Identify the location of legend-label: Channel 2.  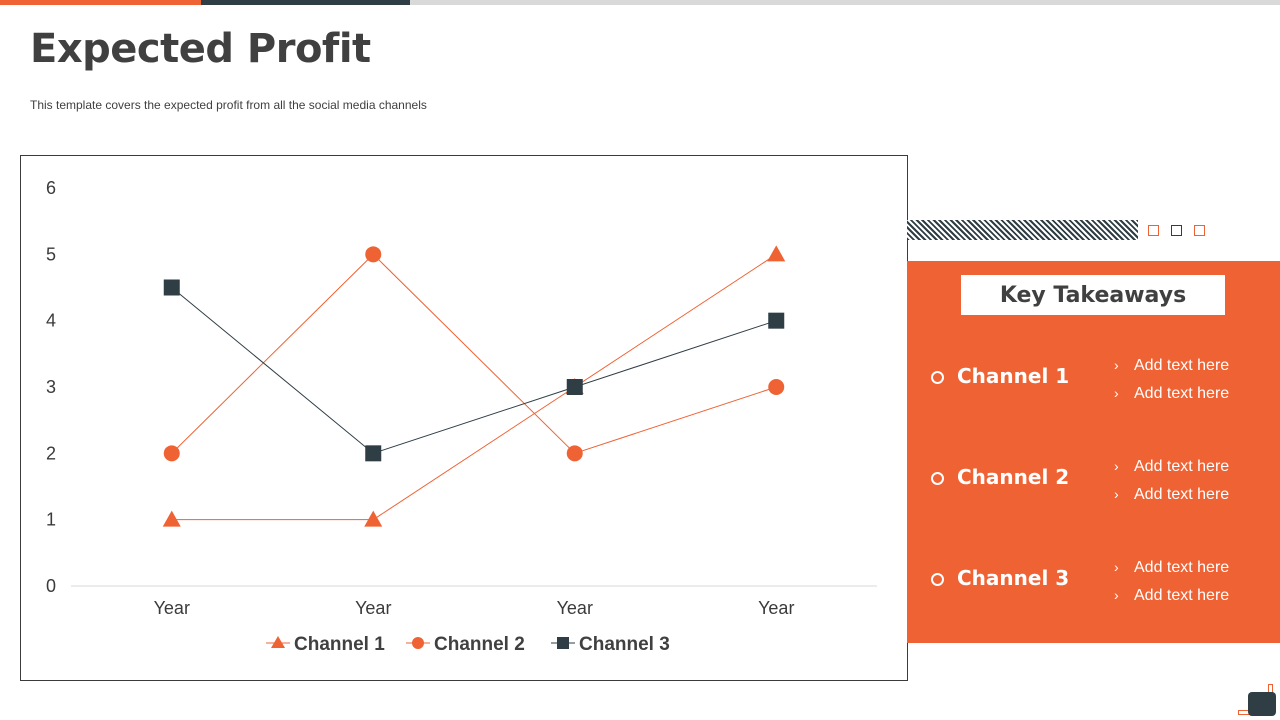
(479, 644).